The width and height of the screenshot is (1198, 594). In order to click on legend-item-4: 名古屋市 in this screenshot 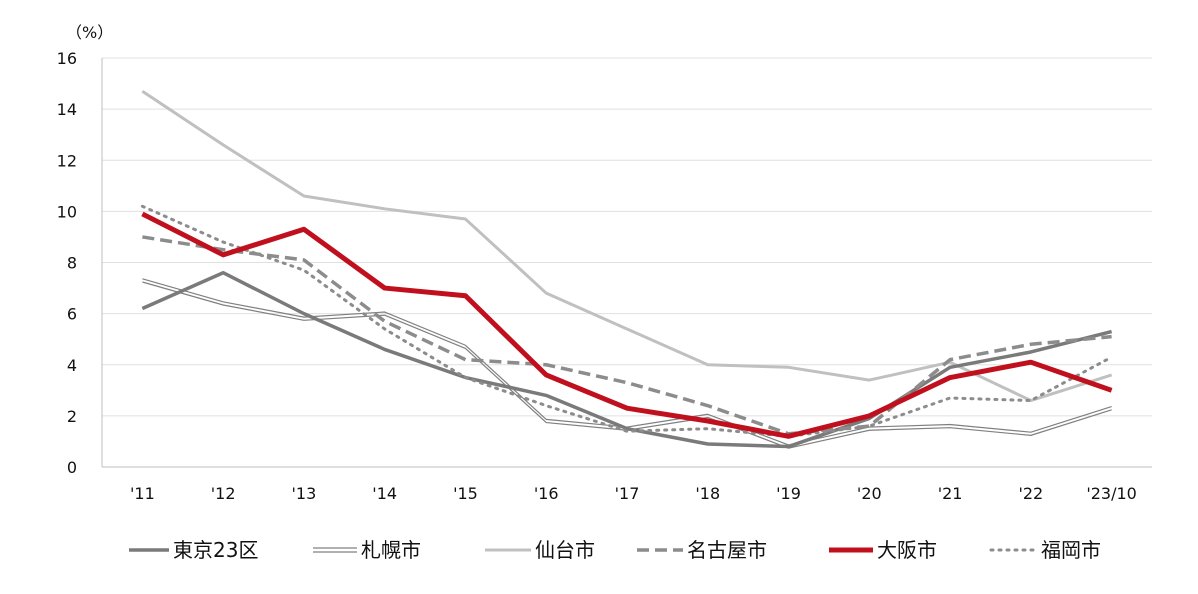, I will do `click(702, 550)`.